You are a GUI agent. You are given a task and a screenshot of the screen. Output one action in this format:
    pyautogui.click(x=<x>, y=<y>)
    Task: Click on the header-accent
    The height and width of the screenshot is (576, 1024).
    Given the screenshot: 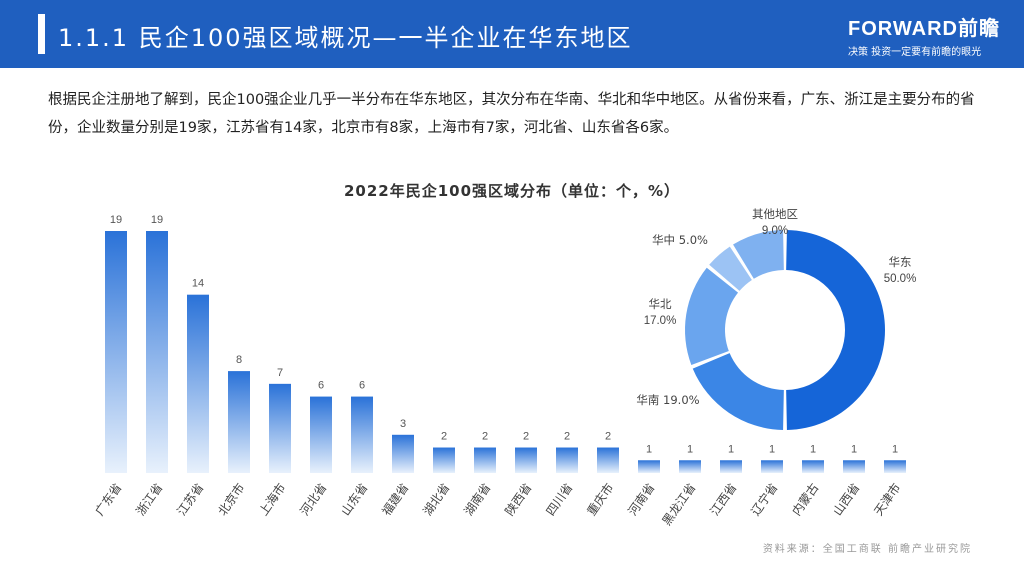 What is the action you would take?
    pyautogui.click(x=41, y=34)
    